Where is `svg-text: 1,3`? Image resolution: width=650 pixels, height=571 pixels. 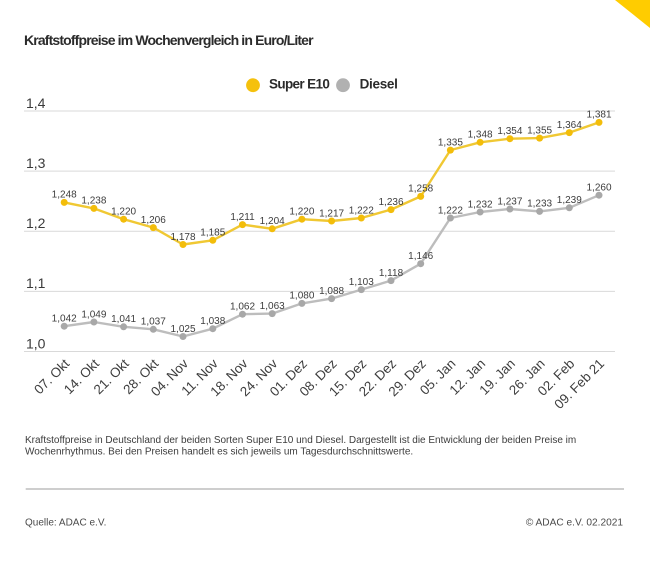
svg-text: 1,3 is located at coordinates (36, 163).